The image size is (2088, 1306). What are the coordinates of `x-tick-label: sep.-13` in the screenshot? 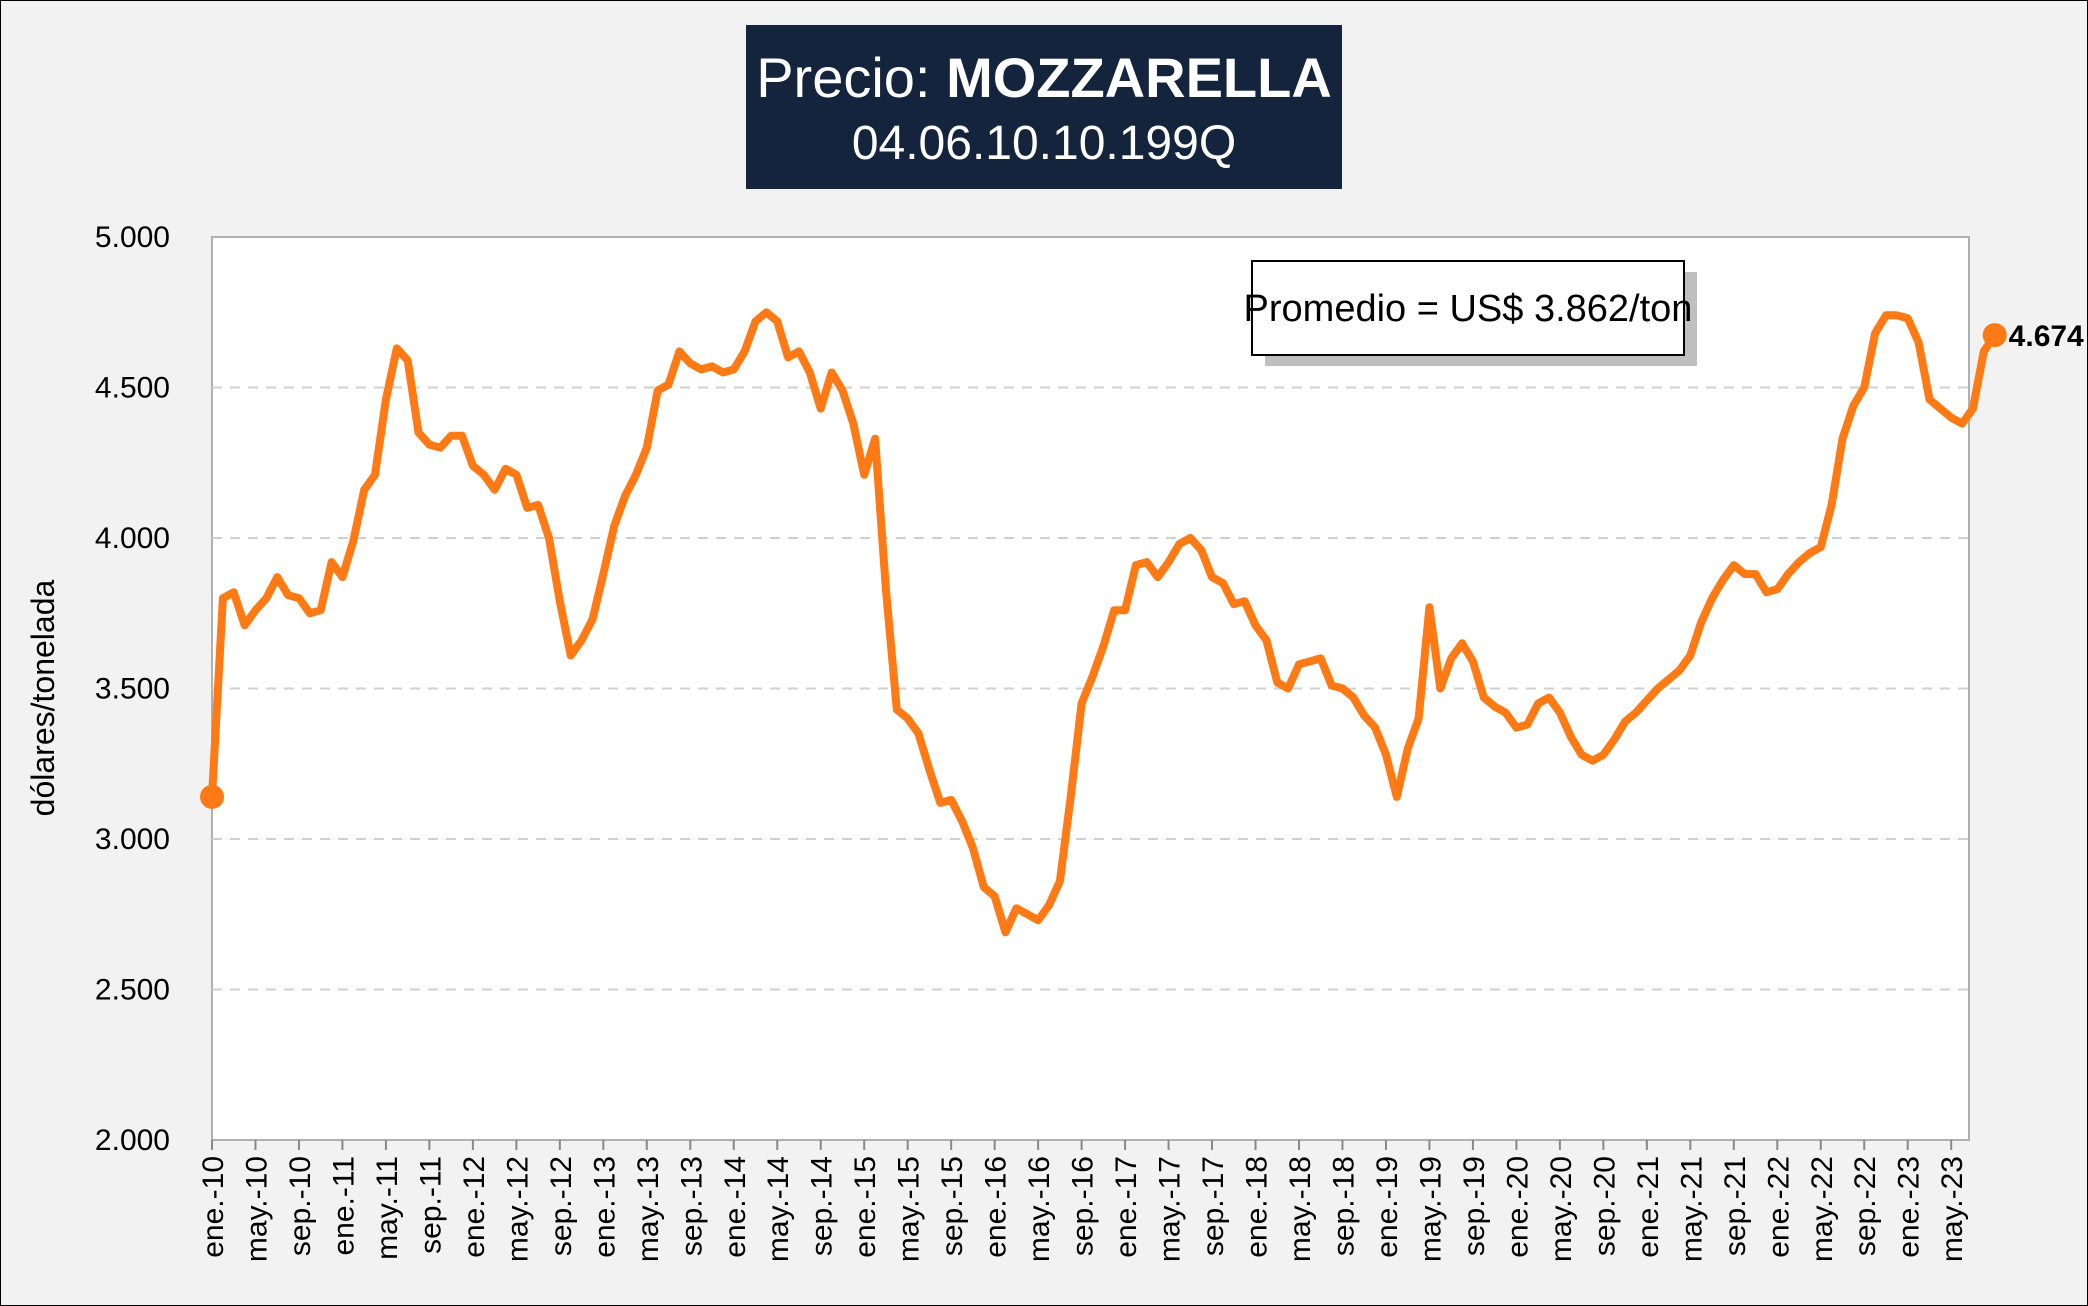 It's located at (691, 1206).